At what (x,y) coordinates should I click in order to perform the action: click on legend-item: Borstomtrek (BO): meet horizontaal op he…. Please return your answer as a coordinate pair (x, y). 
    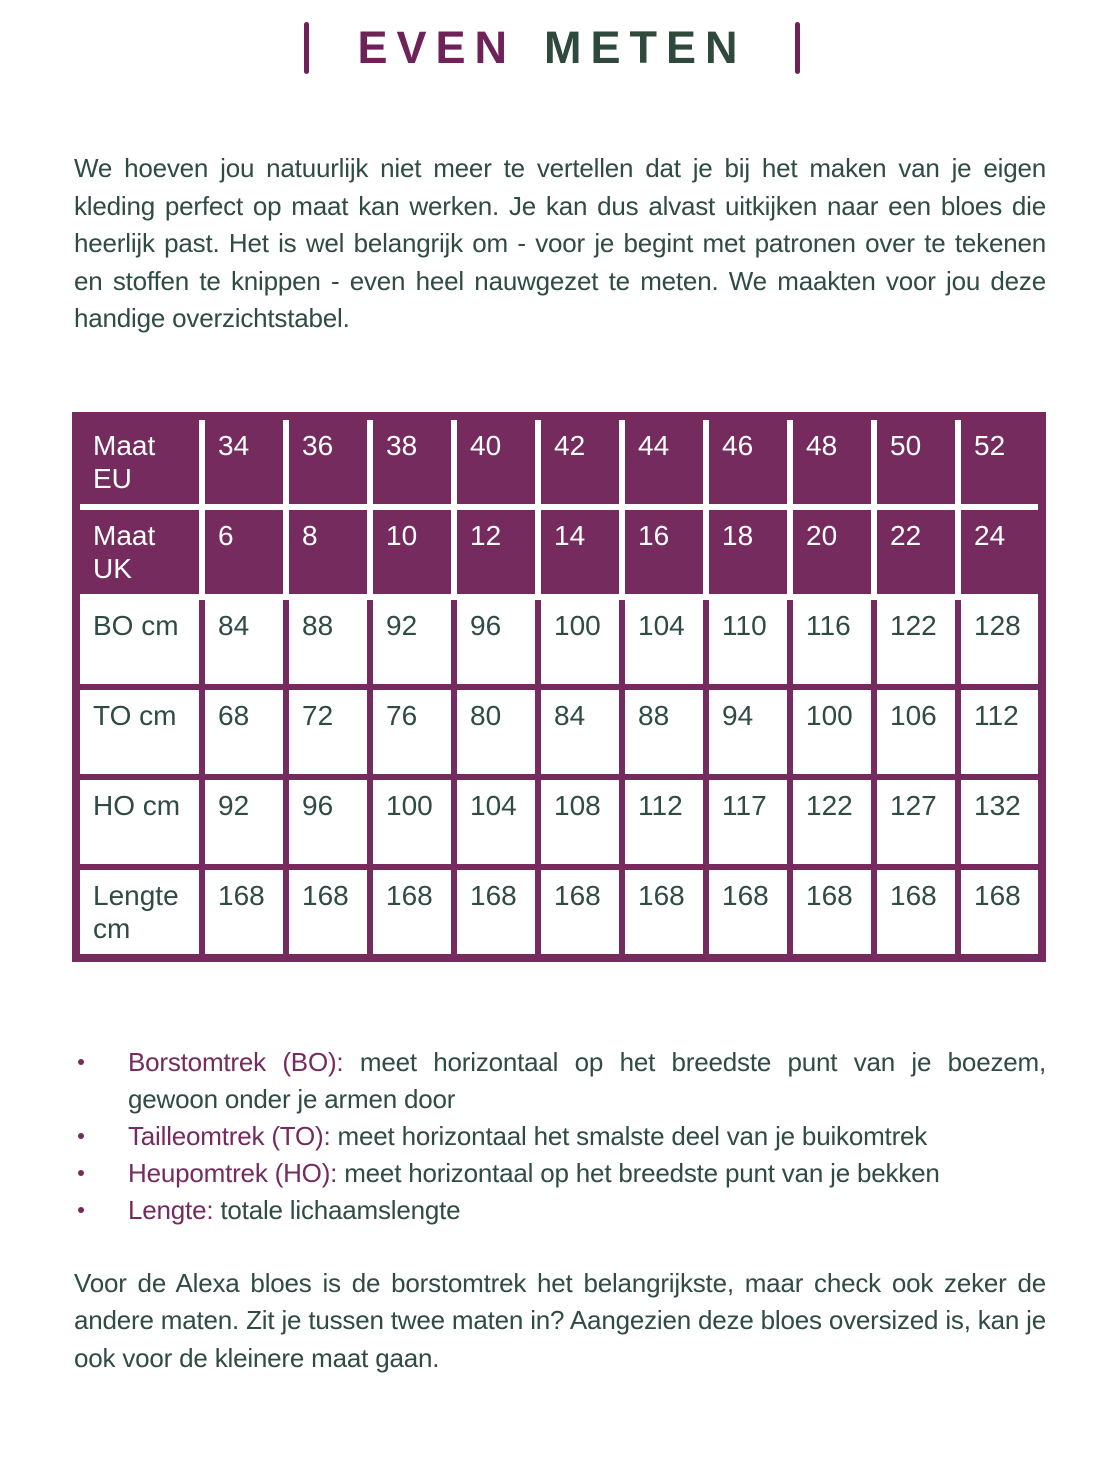
    Looking at the image, I should click on (560, 1081).